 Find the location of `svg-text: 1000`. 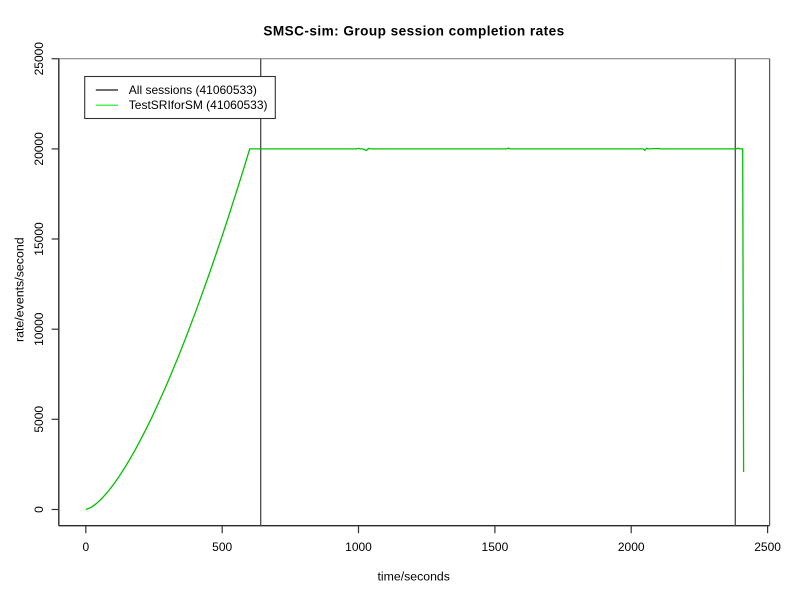

svg-text: 1000 is located at coordinates (358, 547).